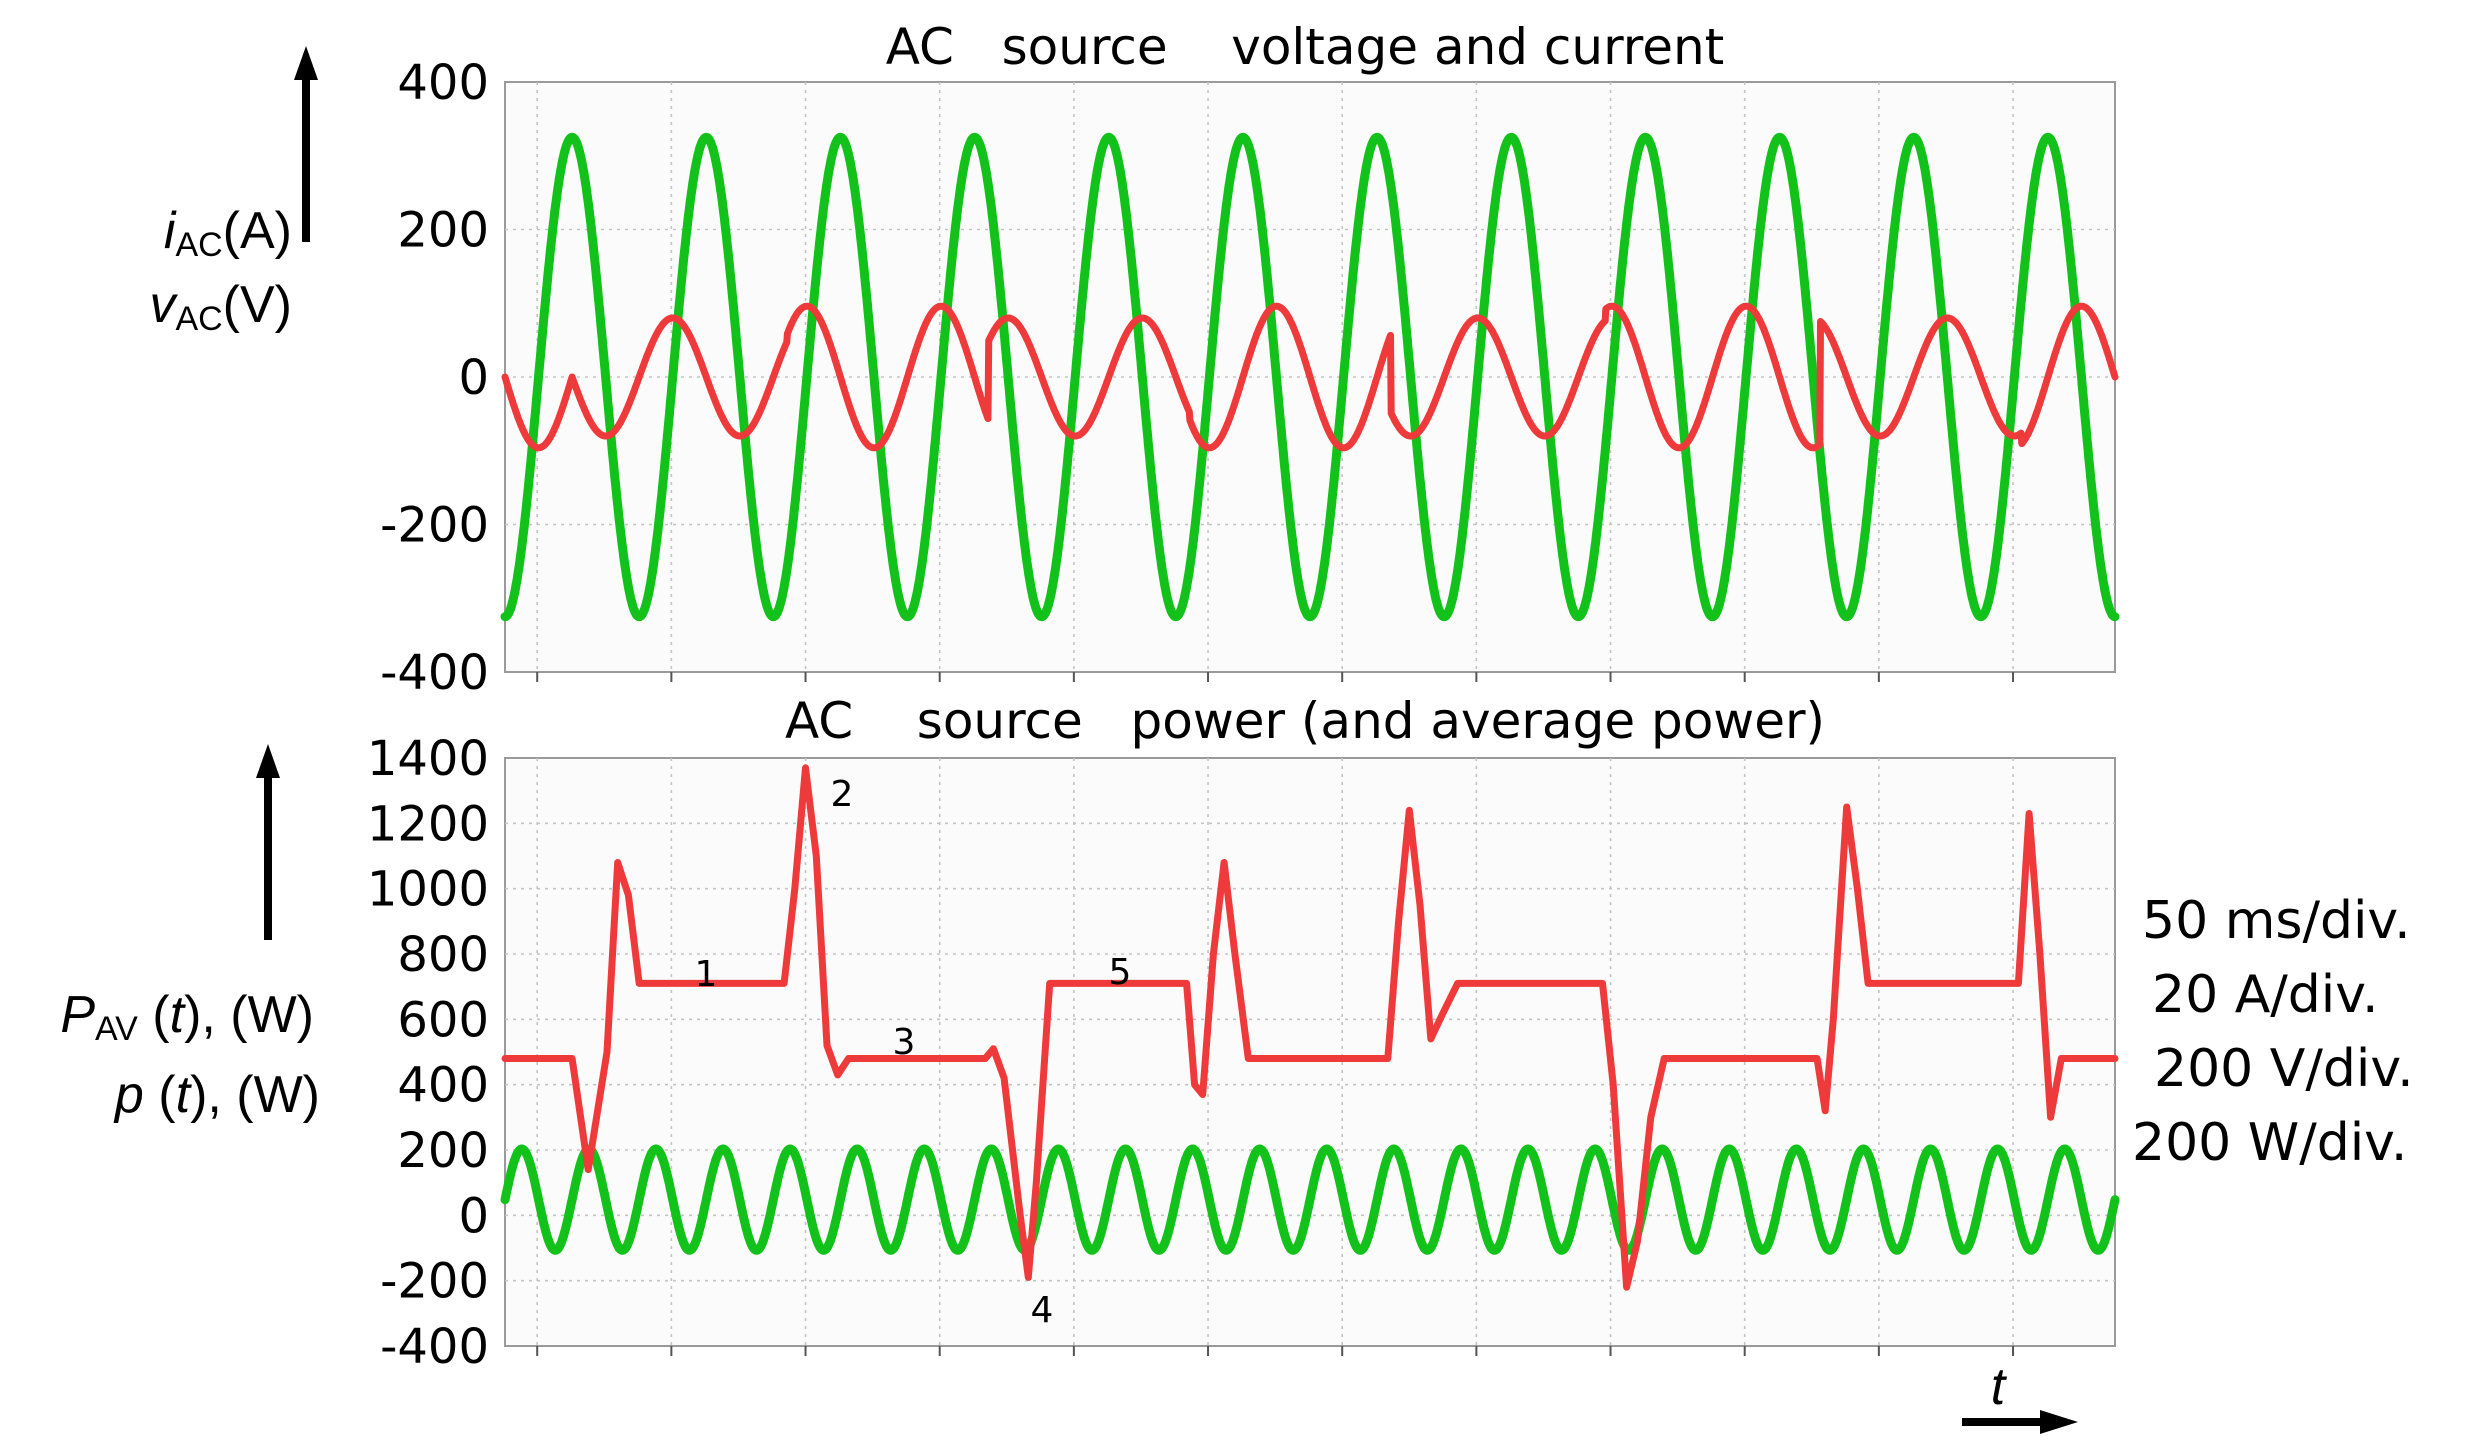 The height and width of the screenshot is (1454, 2488). What do you see at coordinates (473, 1216) in the screenshot?
I see `bottom-y-tick-label: 0` at bounding box center [473, 1216].